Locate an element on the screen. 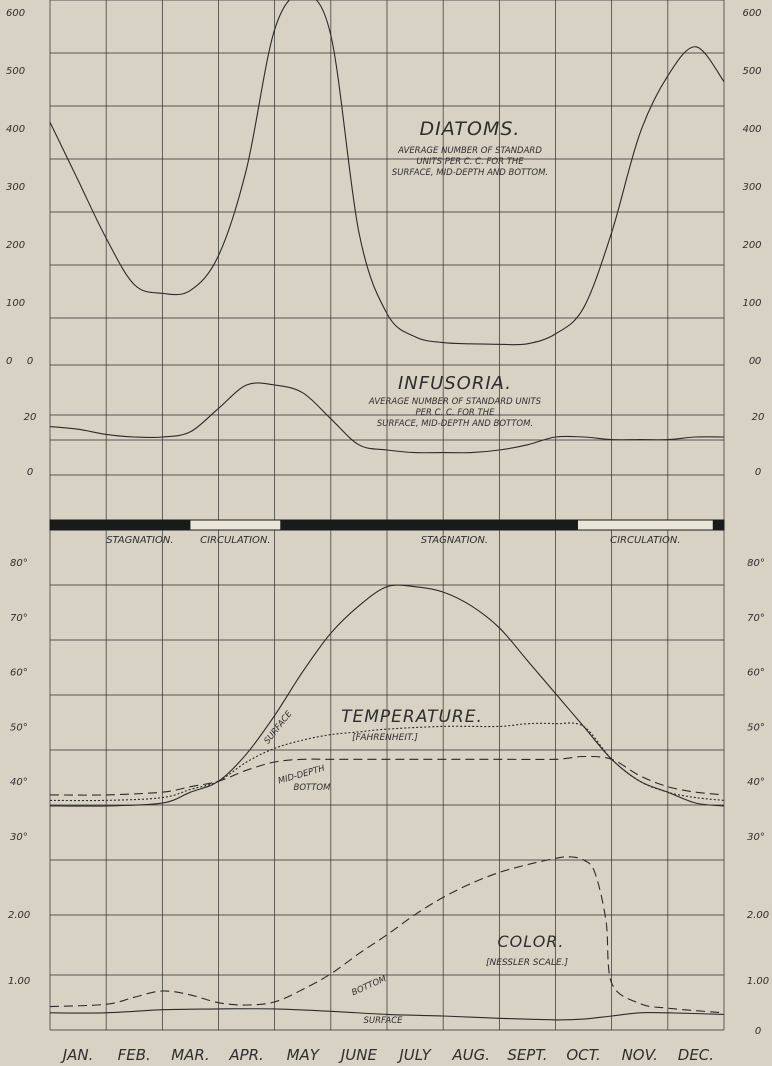  diatoms-ytick-left: 400 is located at coordinates (15, 129).